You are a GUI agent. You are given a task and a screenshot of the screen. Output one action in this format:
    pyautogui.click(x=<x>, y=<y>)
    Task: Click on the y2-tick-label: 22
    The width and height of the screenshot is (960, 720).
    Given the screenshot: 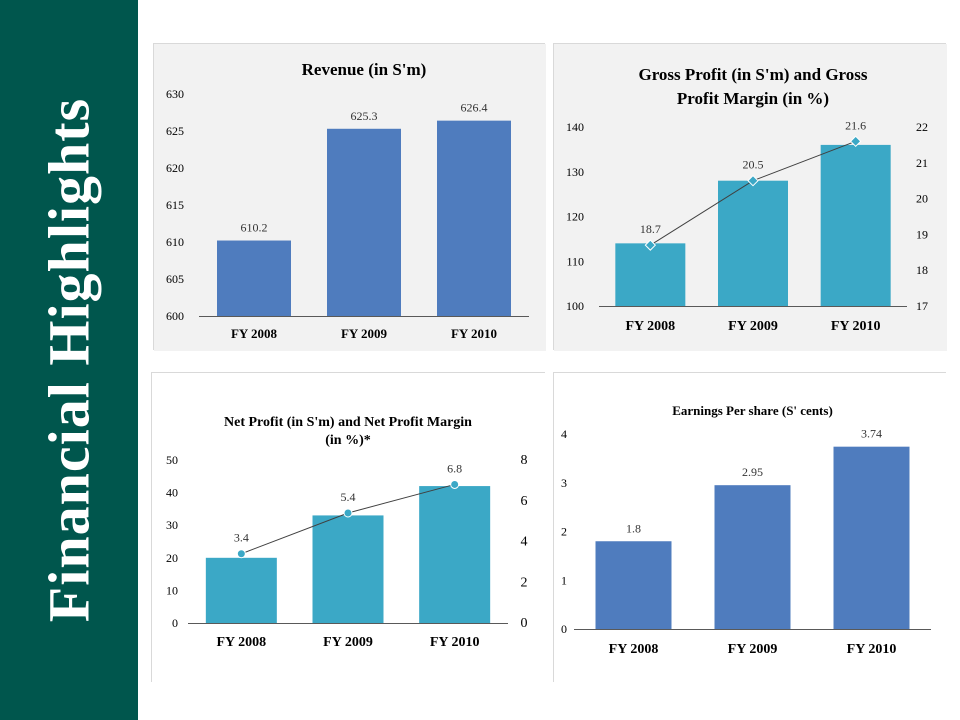 What is the action you would take?
    pyautogui.click(x=922, y=127)
    